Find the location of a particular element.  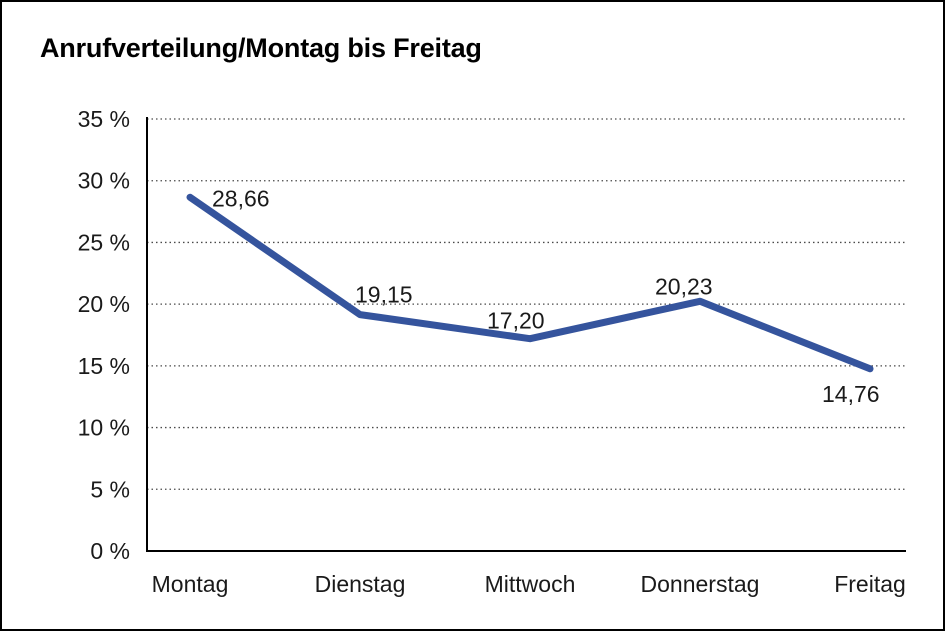

data-value-label: 17,20 is located at coordinates (516, 321).